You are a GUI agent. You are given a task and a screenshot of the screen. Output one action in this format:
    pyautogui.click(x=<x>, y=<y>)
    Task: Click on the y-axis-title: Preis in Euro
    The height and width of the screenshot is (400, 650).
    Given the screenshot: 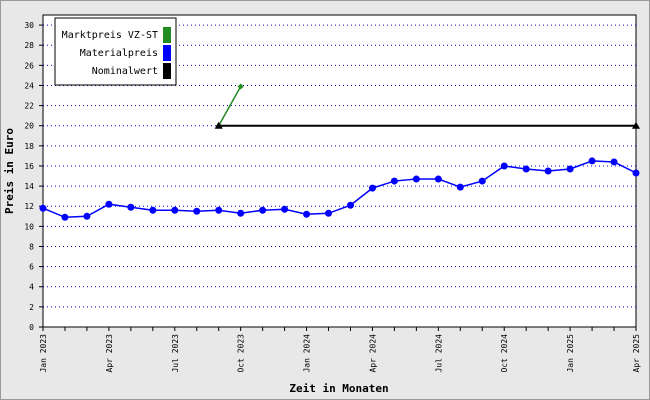 What is the action you would take?
    pyautogui.click(x=9, y=171)
    